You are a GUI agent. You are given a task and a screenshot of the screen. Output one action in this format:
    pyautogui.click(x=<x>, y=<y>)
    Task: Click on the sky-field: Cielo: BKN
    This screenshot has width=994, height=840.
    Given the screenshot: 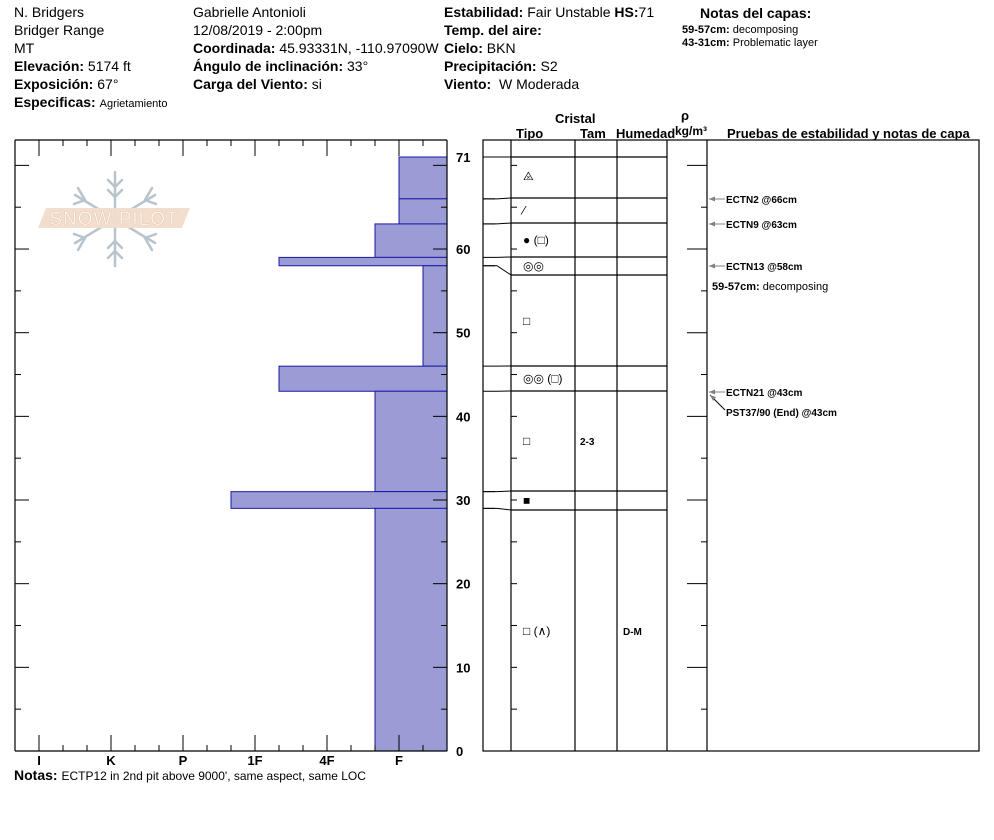 What is the action you would take?
    pyautogui.click(x=480, y=48)
    